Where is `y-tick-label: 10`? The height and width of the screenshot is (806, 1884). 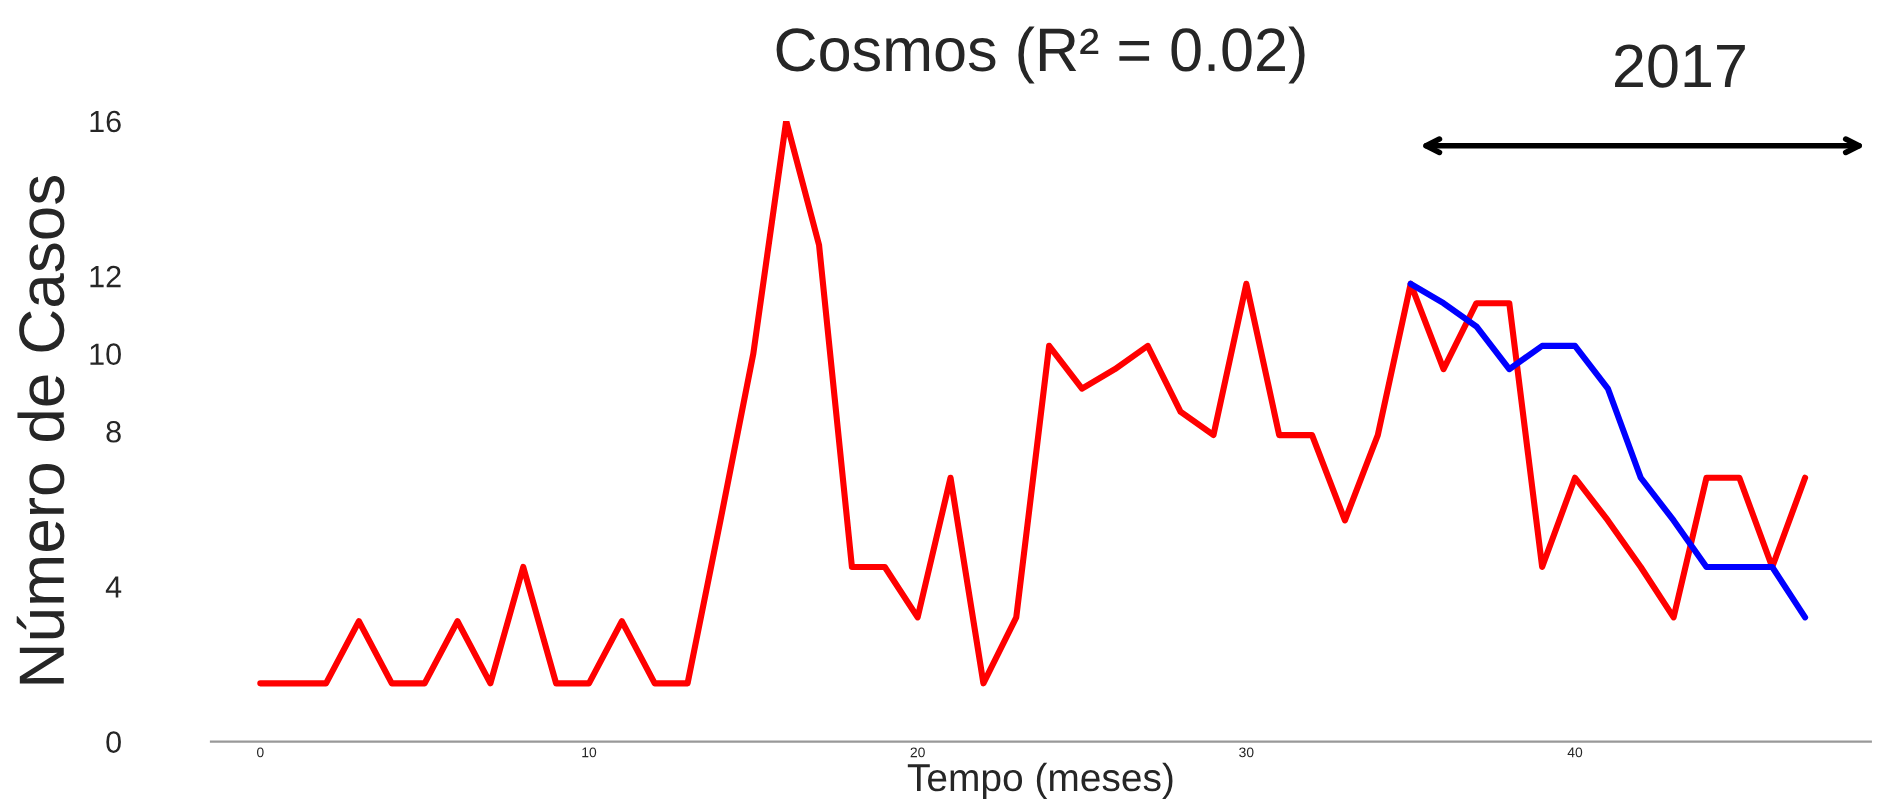 y-tick-label: 10 is located at coordinates (105, 354).